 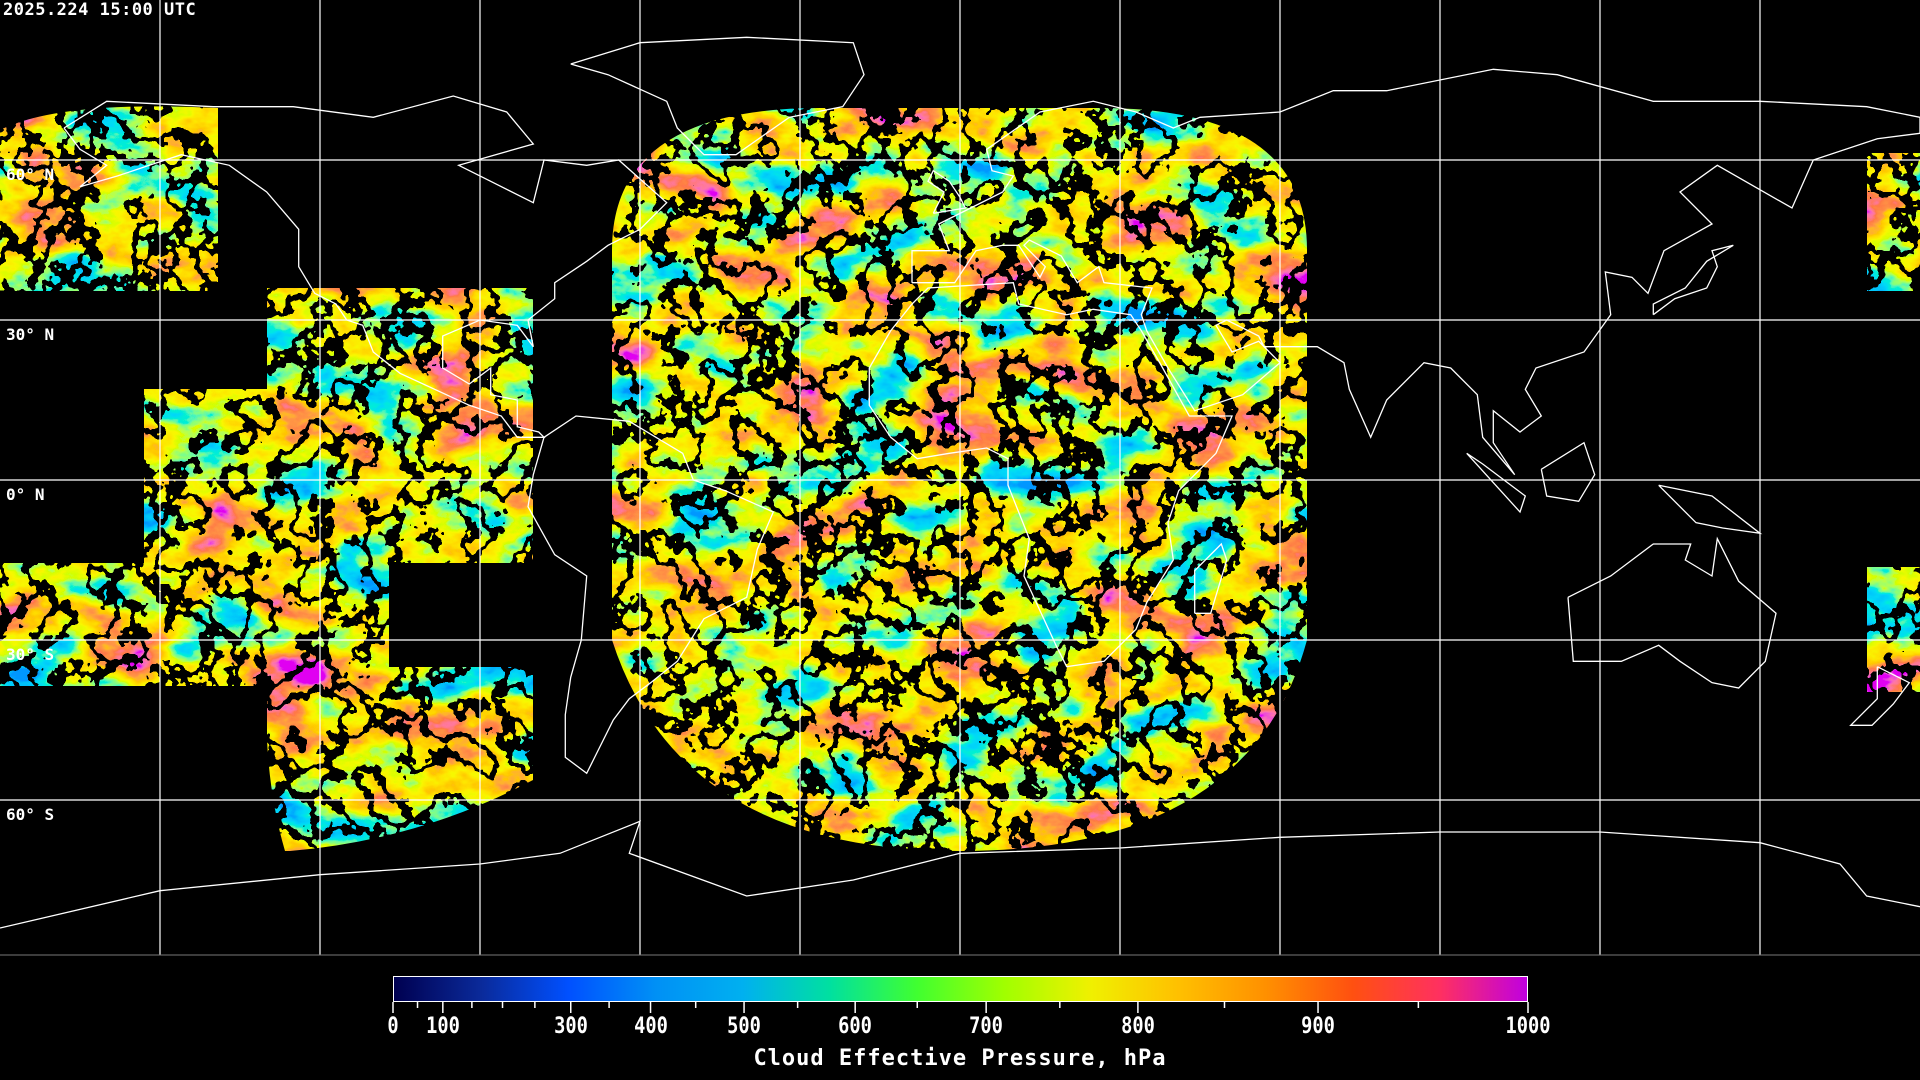 What do you see at coordinates (393, 1026) in the screenshot?
I see `colorbar-tick-label: 0` at bounding box center [393, 1026].